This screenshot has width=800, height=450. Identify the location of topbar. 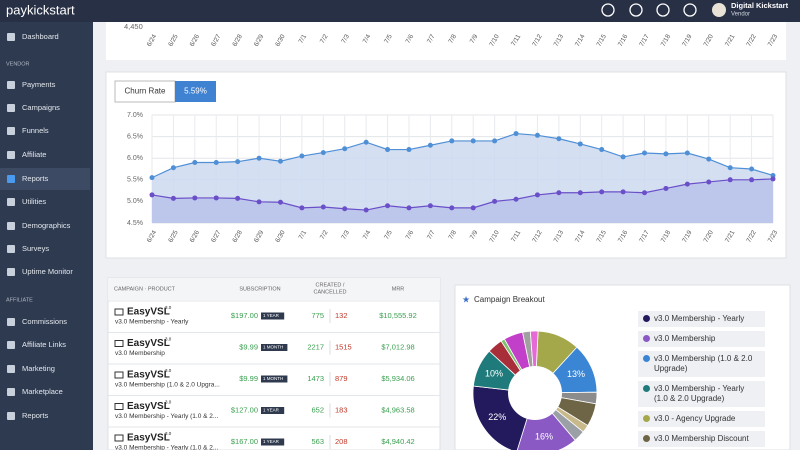
(400, 11).